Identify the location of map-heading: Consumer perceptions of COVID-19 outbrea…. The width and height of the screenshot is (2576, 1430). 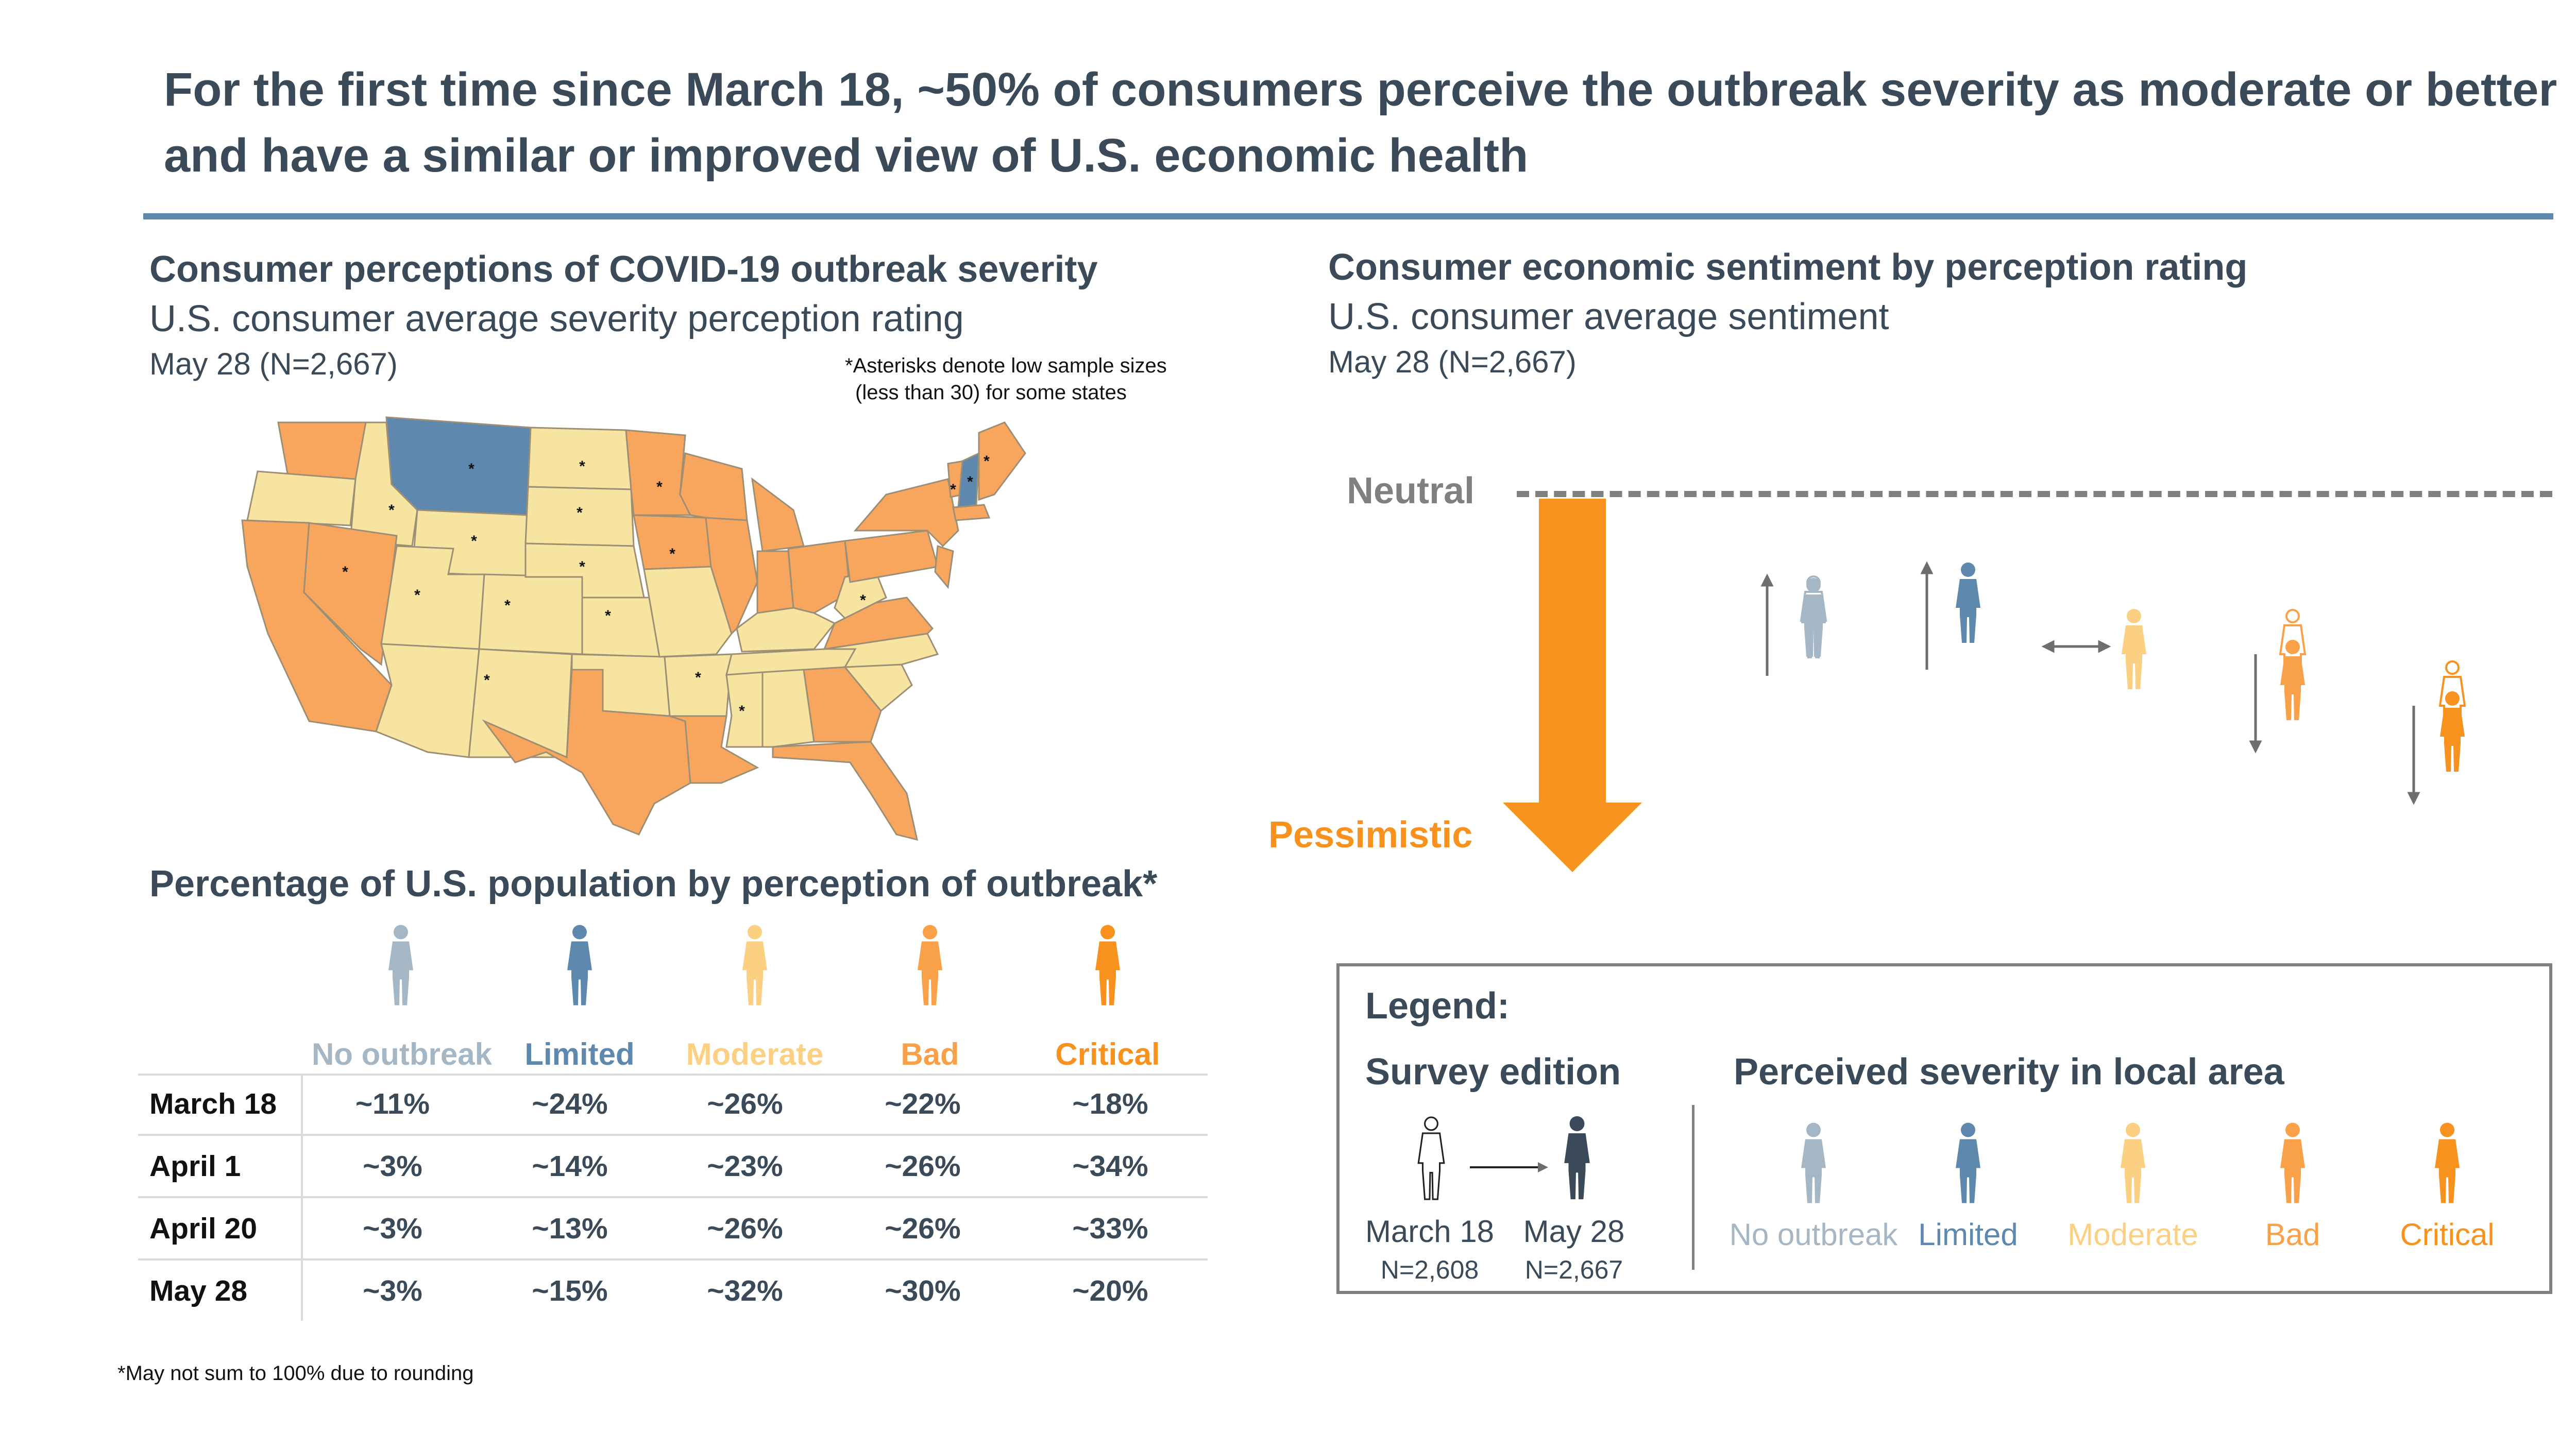
(623, 269).